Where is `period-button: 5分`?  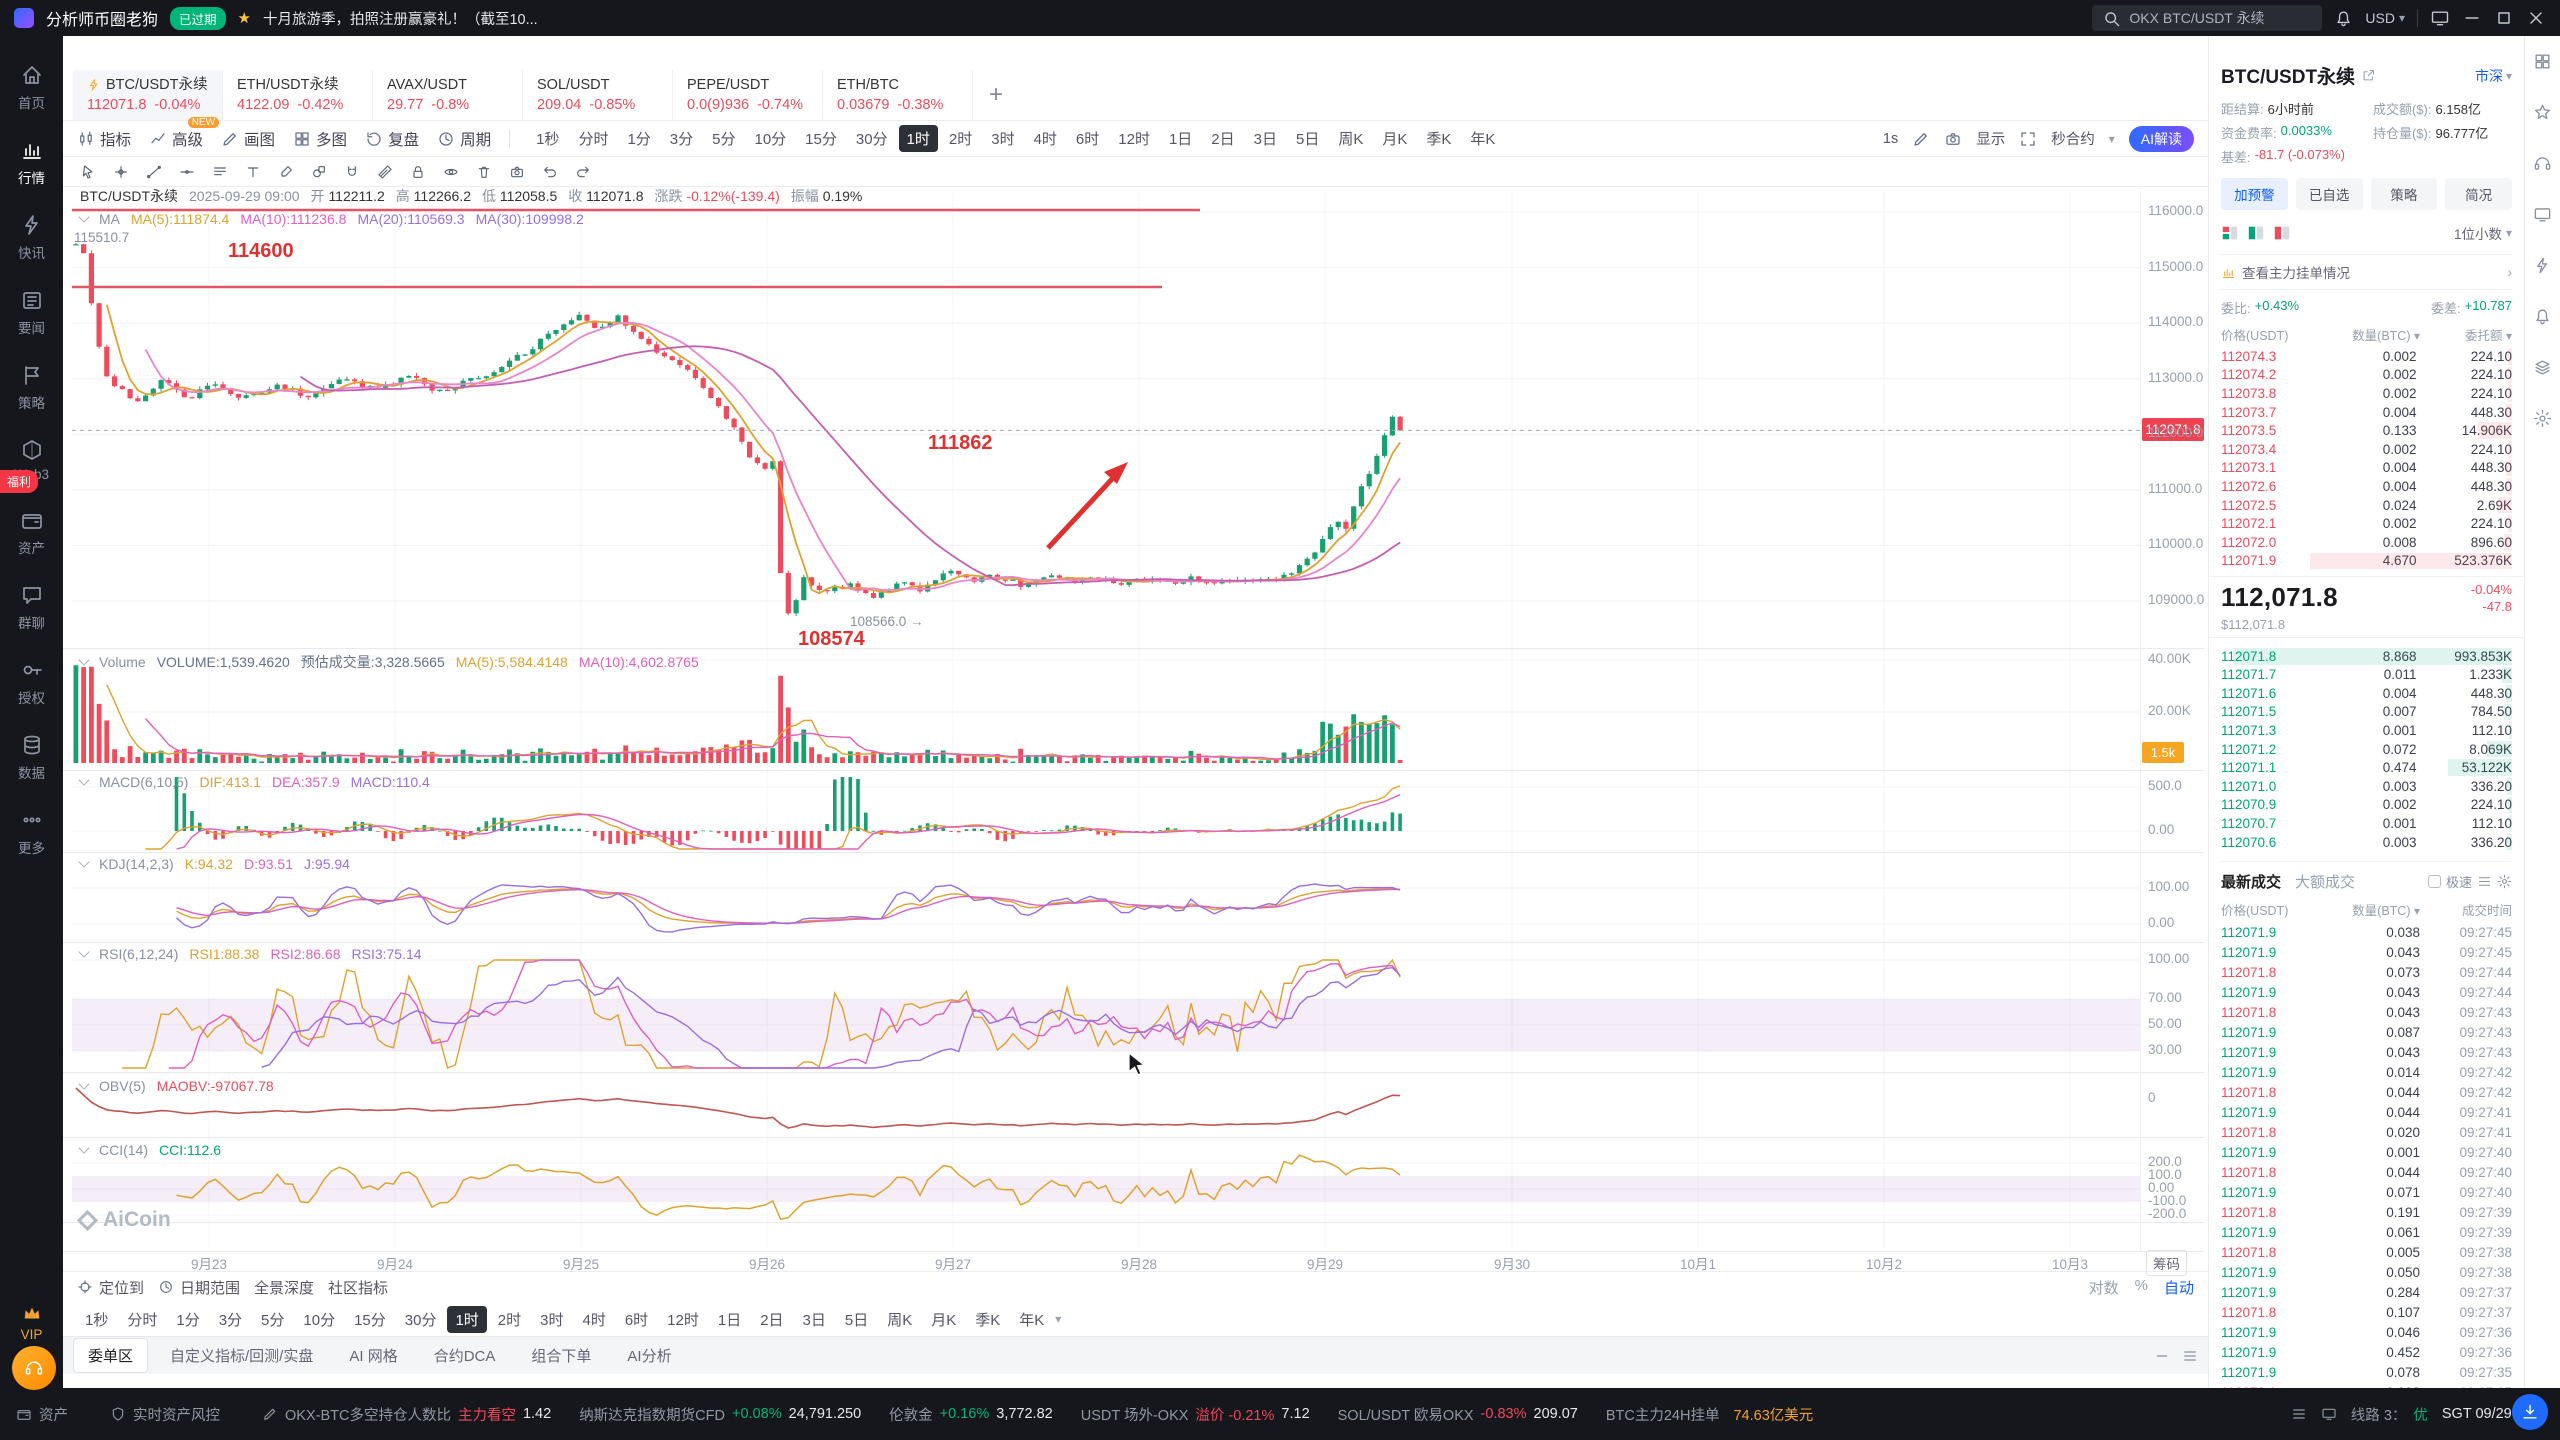 period-button: 5分 is located at coordinates (724, 139).